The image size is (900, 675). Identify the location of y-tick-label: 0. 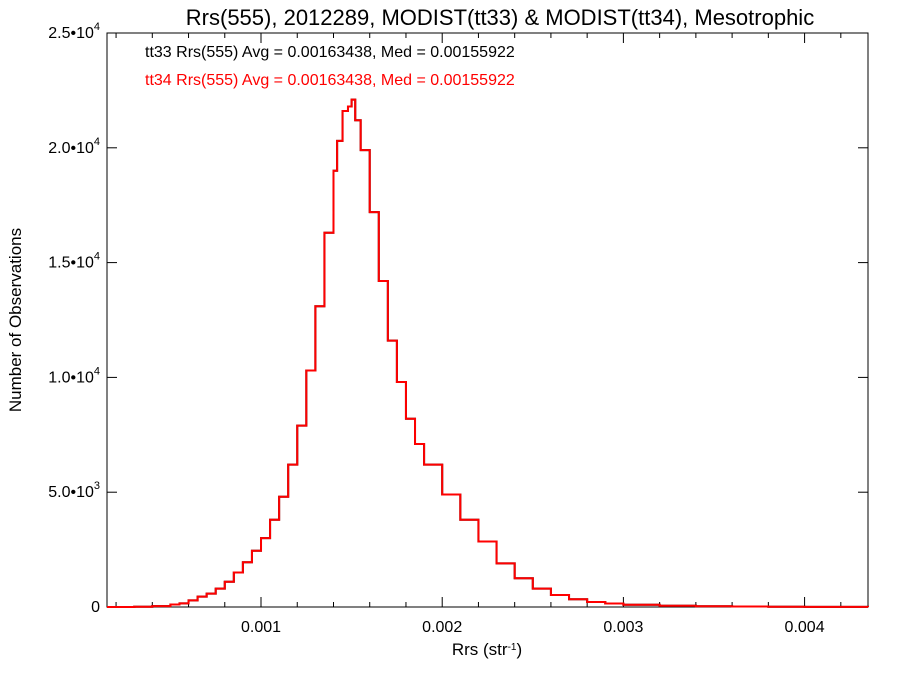
(95, 607).